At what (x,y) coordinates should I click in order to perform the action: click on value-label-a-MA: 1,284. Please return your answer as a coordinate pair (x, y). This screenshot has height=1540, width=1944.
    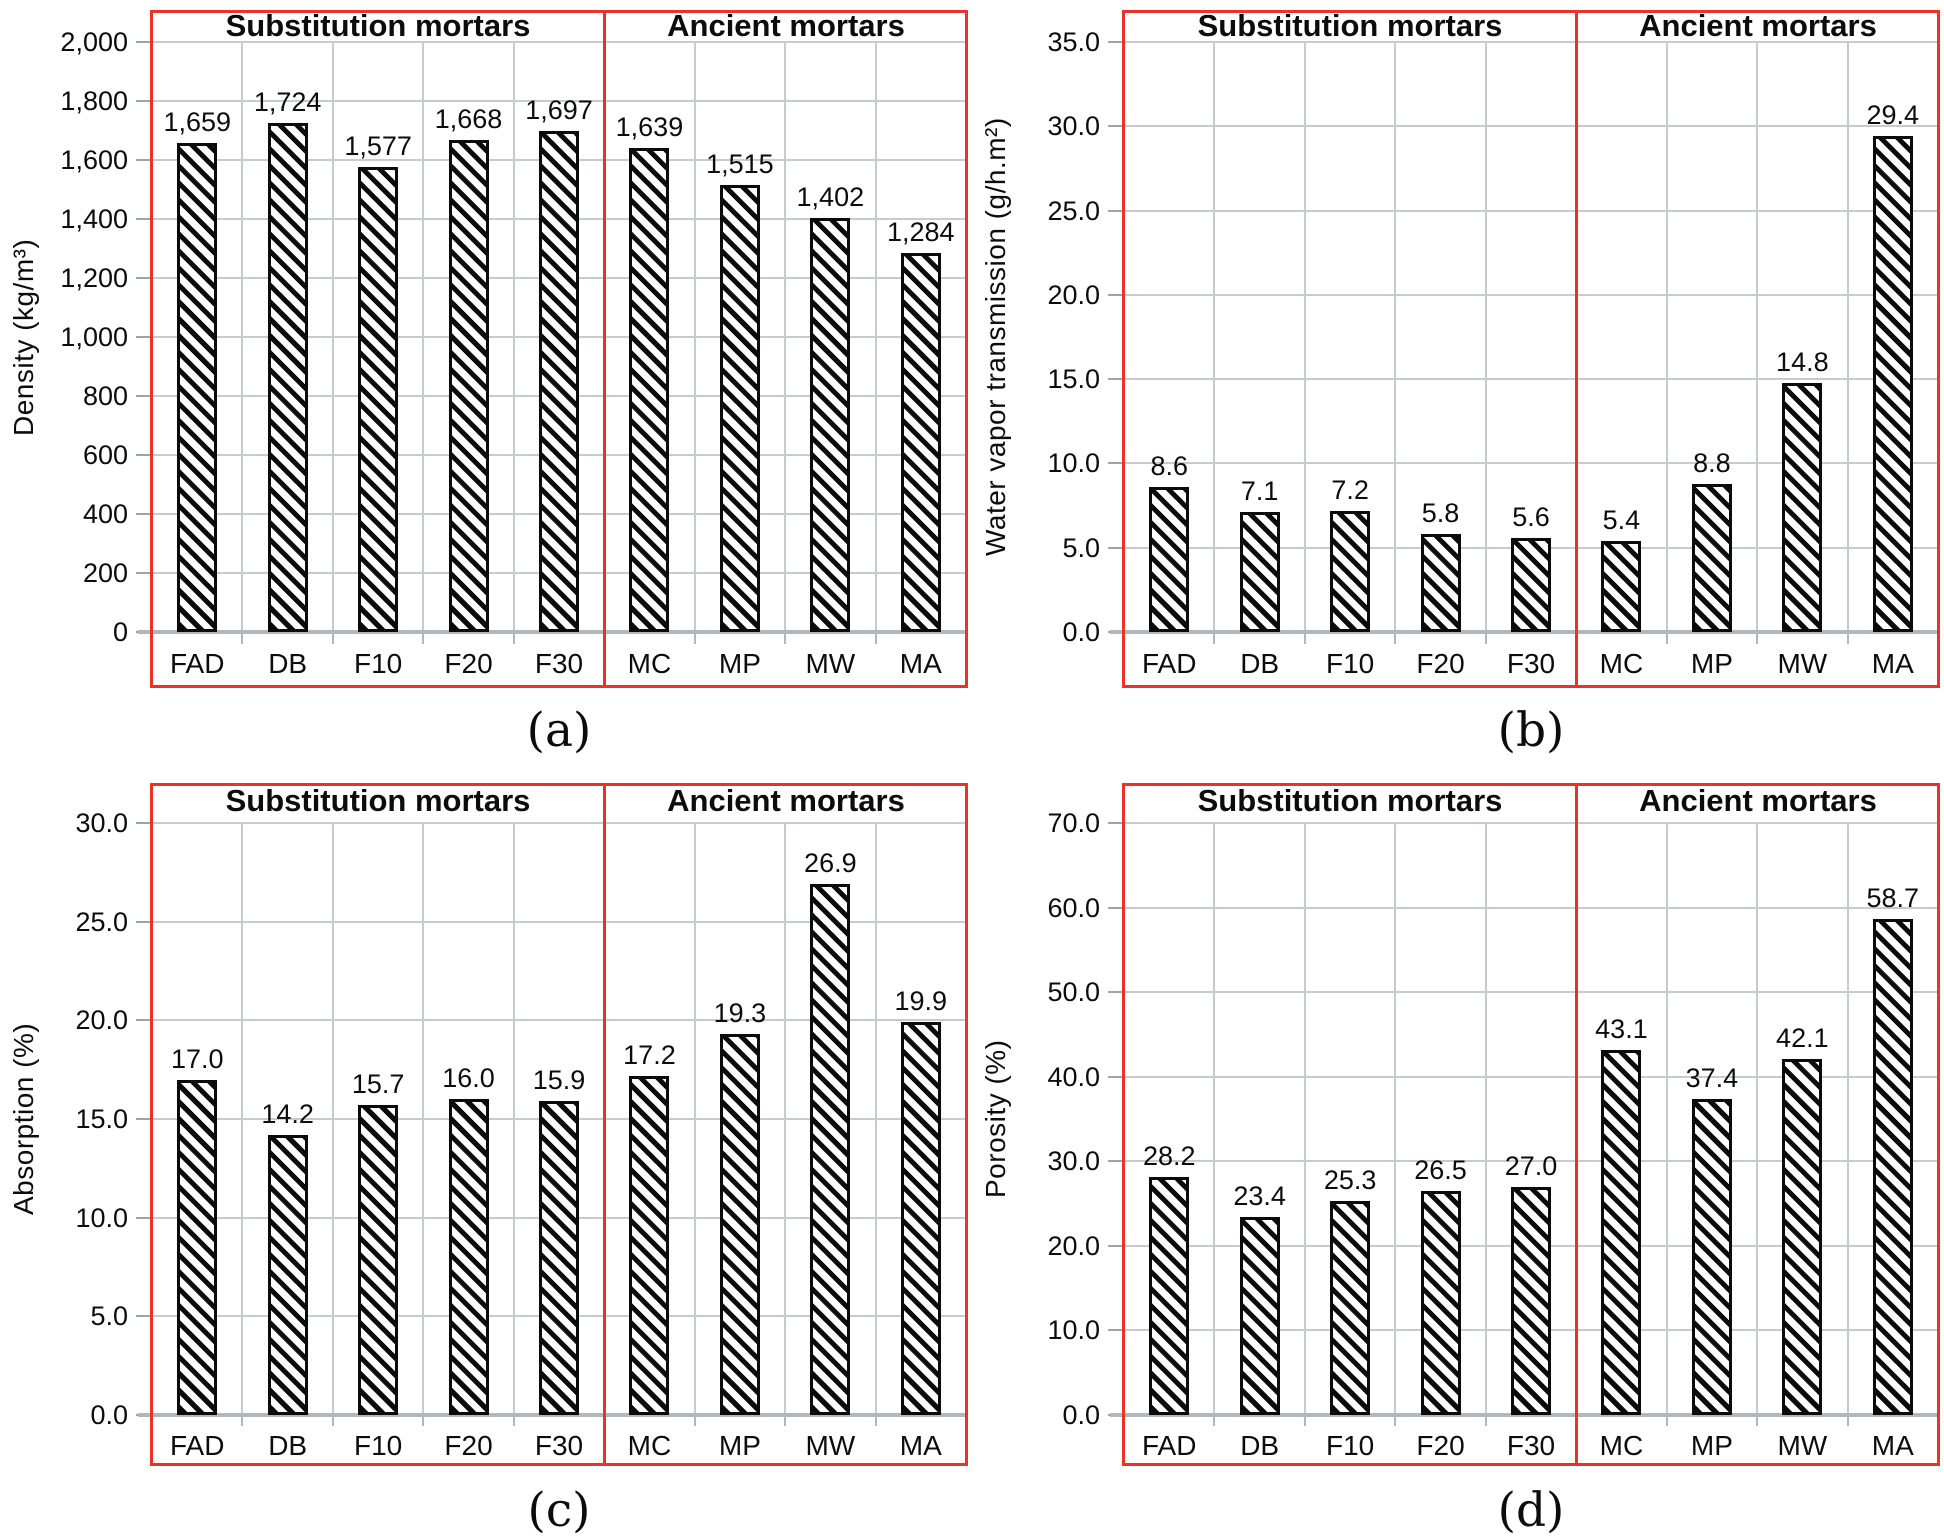
    Looking at the image, I should click on (920, 232).